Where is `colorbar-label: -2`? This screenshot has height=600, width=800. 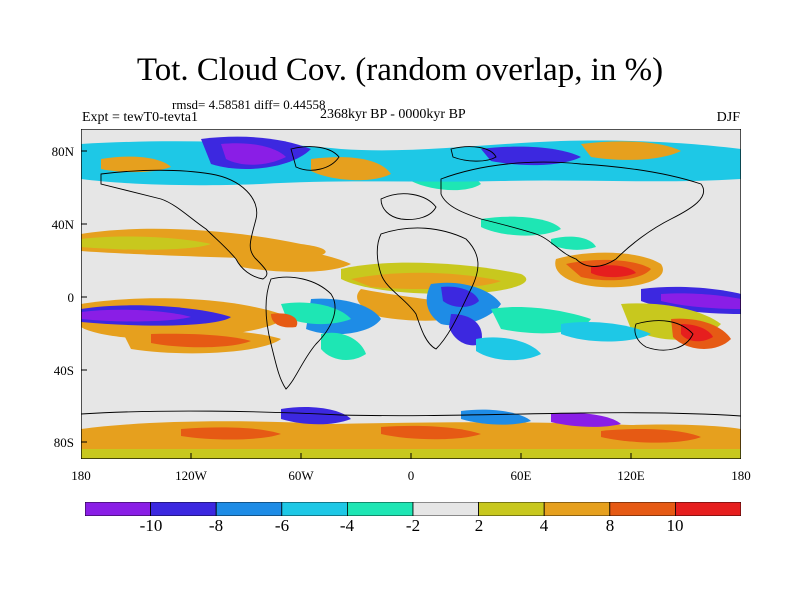
colorbar-label: -2 is located at coordinates (413, 525).